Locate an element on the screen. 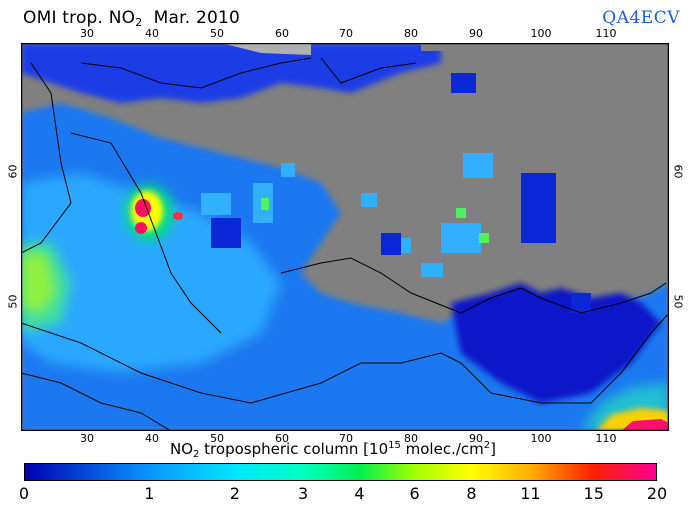  brand-logo: QA4ECV is located at coordinates (641, 18).